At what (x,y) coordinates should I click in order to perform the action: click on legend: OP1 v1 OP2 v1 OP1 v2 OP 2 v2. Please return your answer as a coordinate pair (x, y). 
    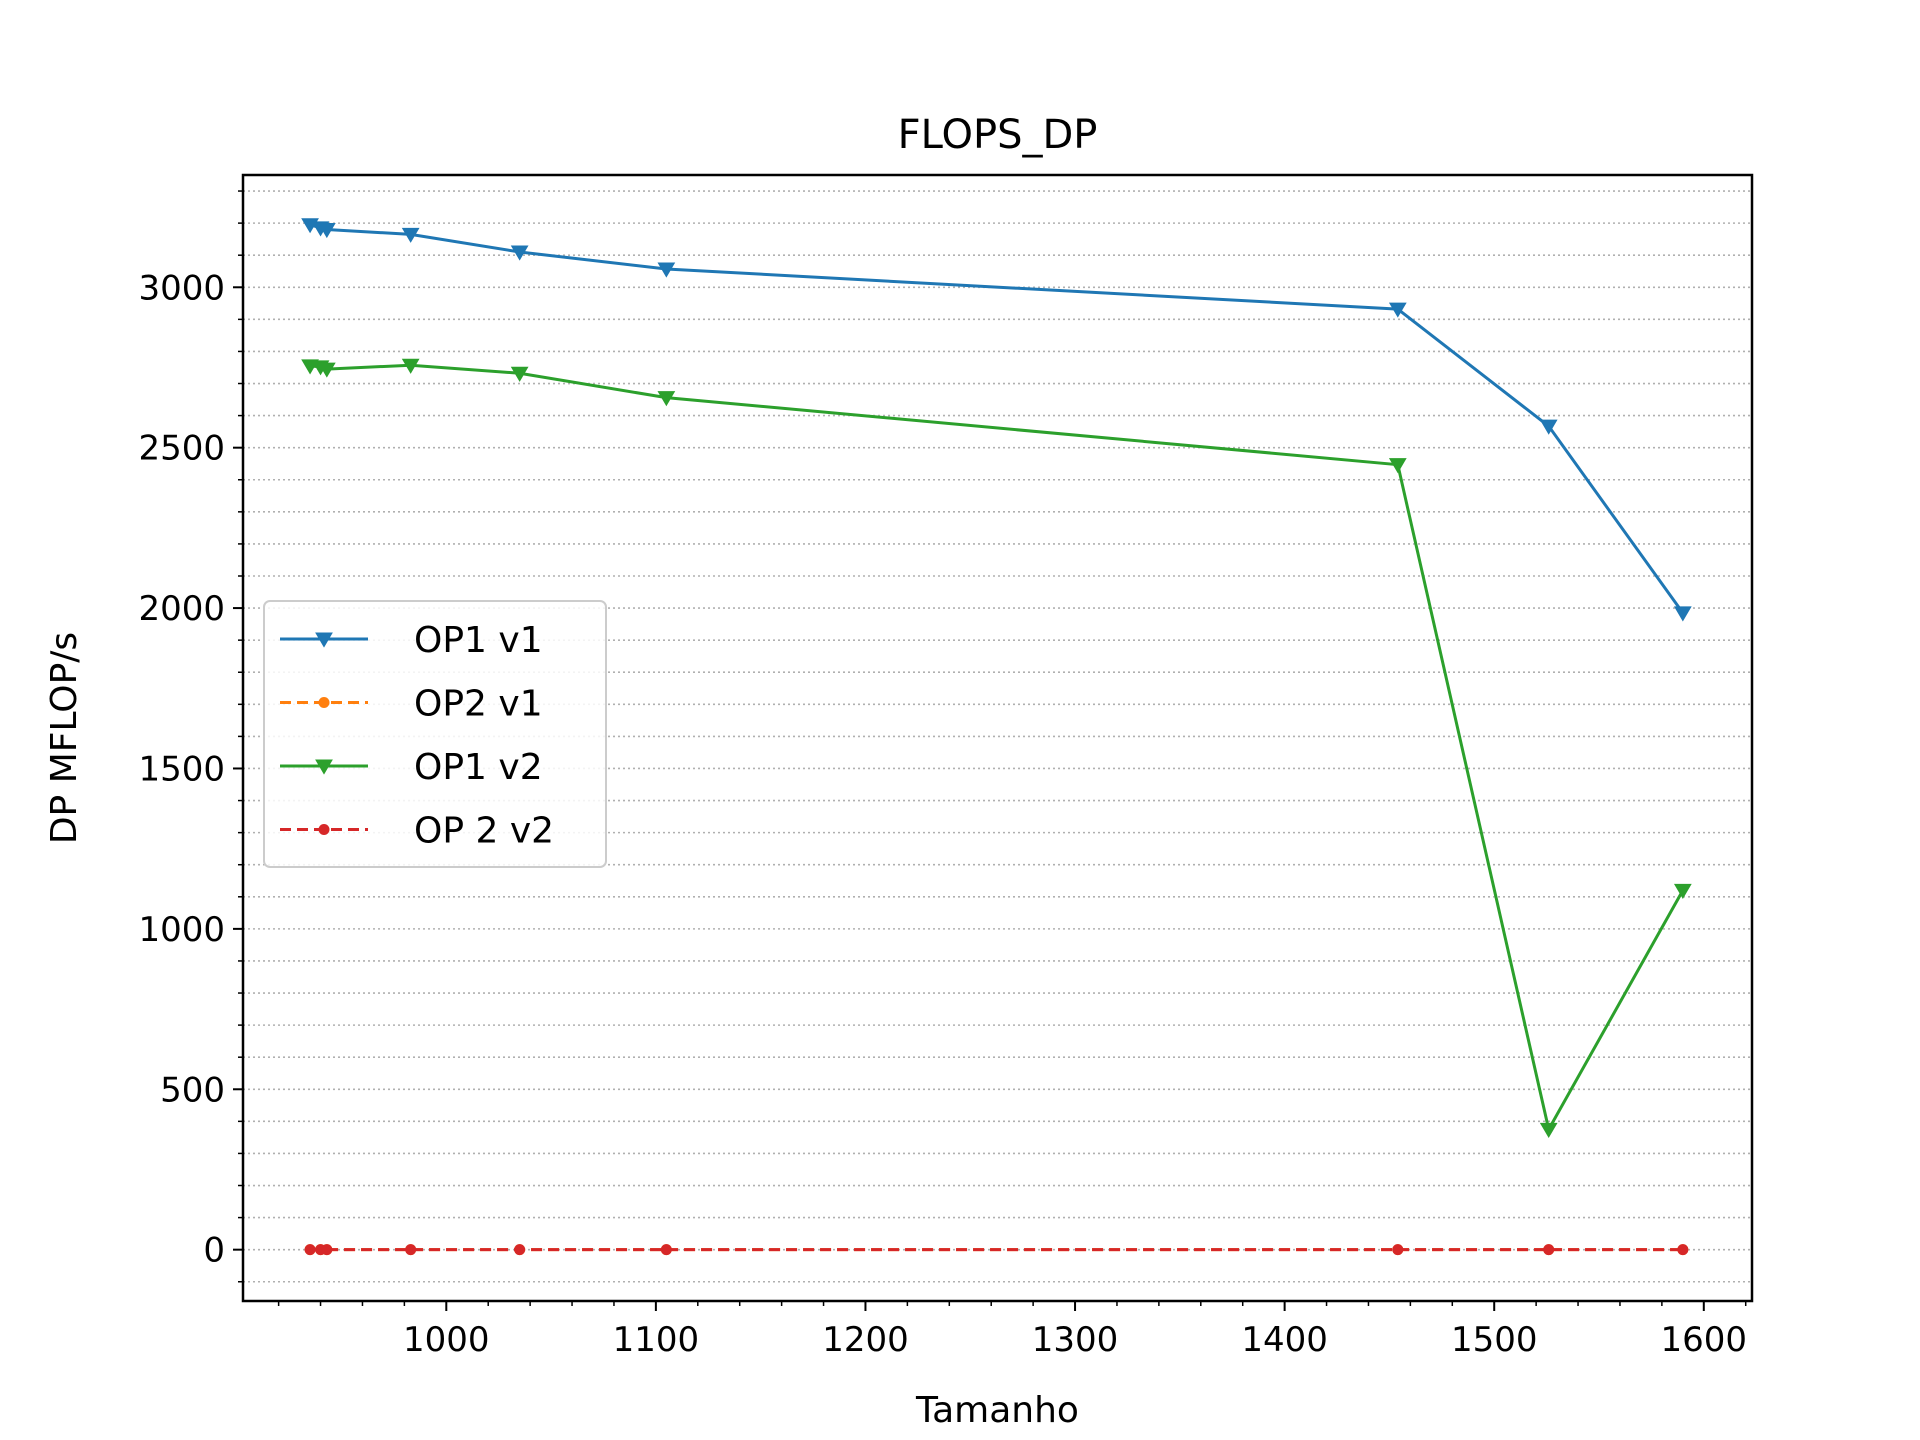
    Looking at the image, I should click on (435, 734).